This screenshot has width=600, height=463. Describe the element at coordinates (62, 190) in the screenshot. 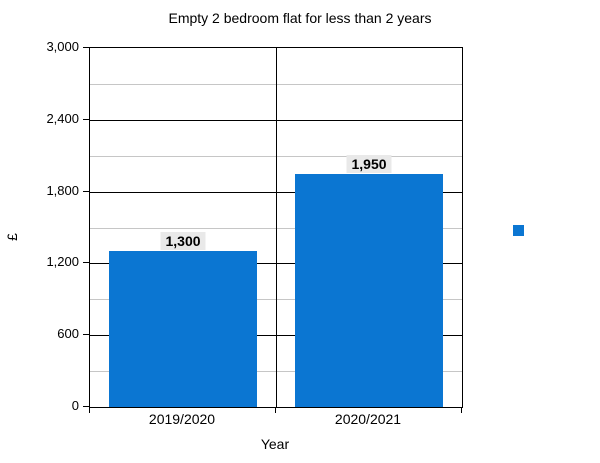

I see `y-tick-label: 1,800` at that location.